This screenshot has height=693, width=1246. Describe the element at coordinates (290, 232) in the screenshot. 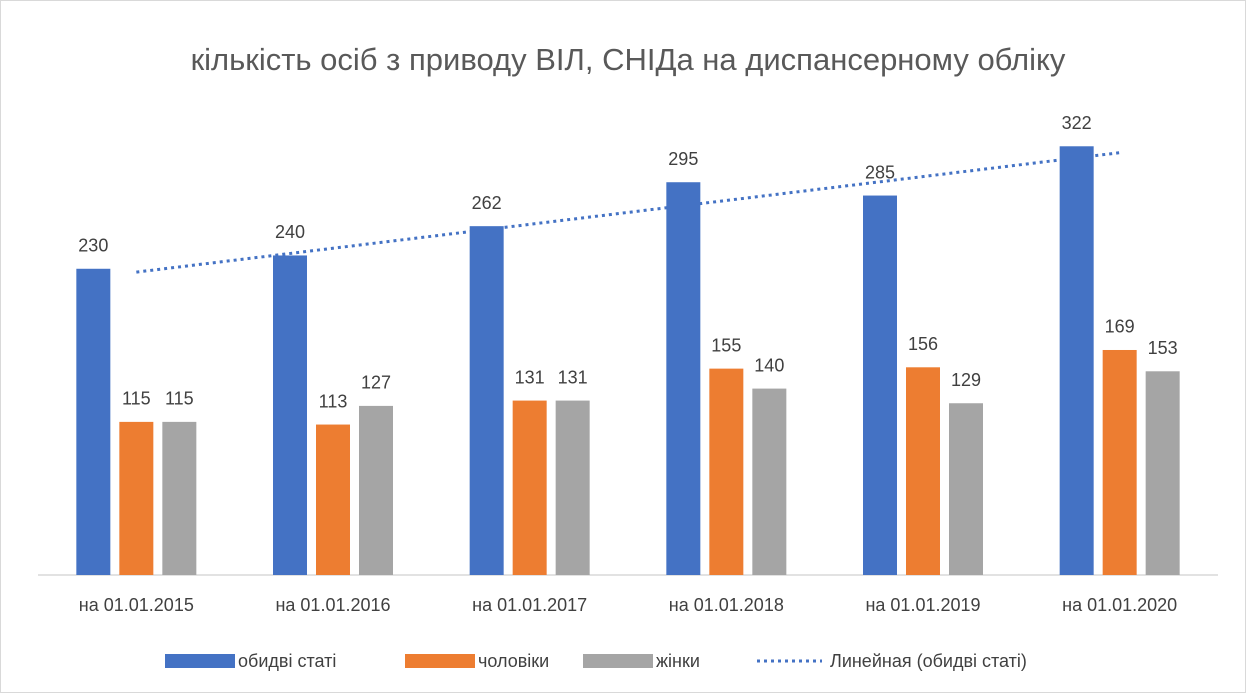

I see `value-label: 240` at that location.